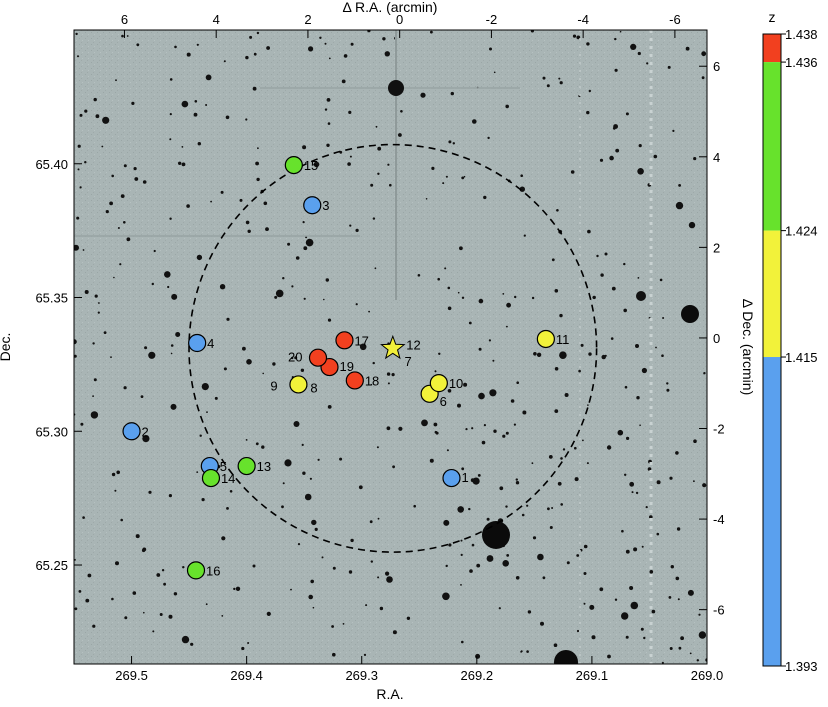 This screenshot has height=707, width=828. Describe the element at coordinates (311, 165) in the screenshot. I see `galaxy-label: 15` at that location.